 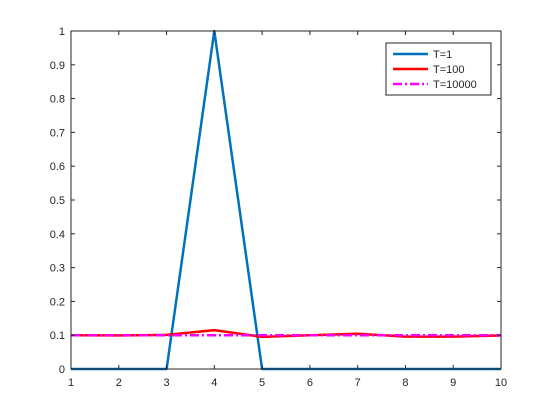 I want to click on y-tick-label: 0.7, so click(x=57, y=133).